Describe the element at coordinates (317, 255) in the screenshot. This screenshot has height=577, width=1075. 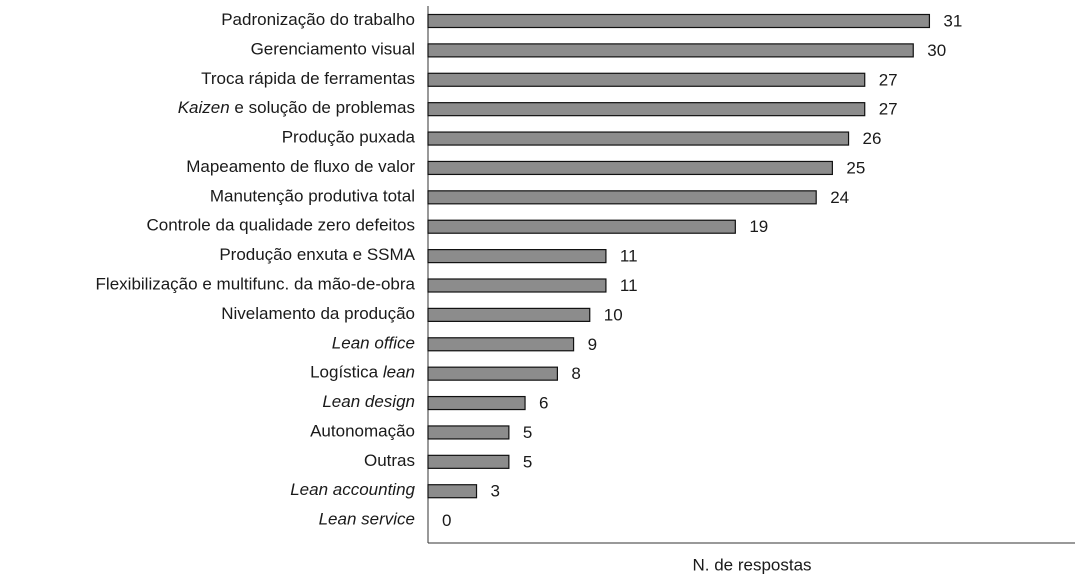
I see `category-label: Produção enxuta e SSMA` at that location.